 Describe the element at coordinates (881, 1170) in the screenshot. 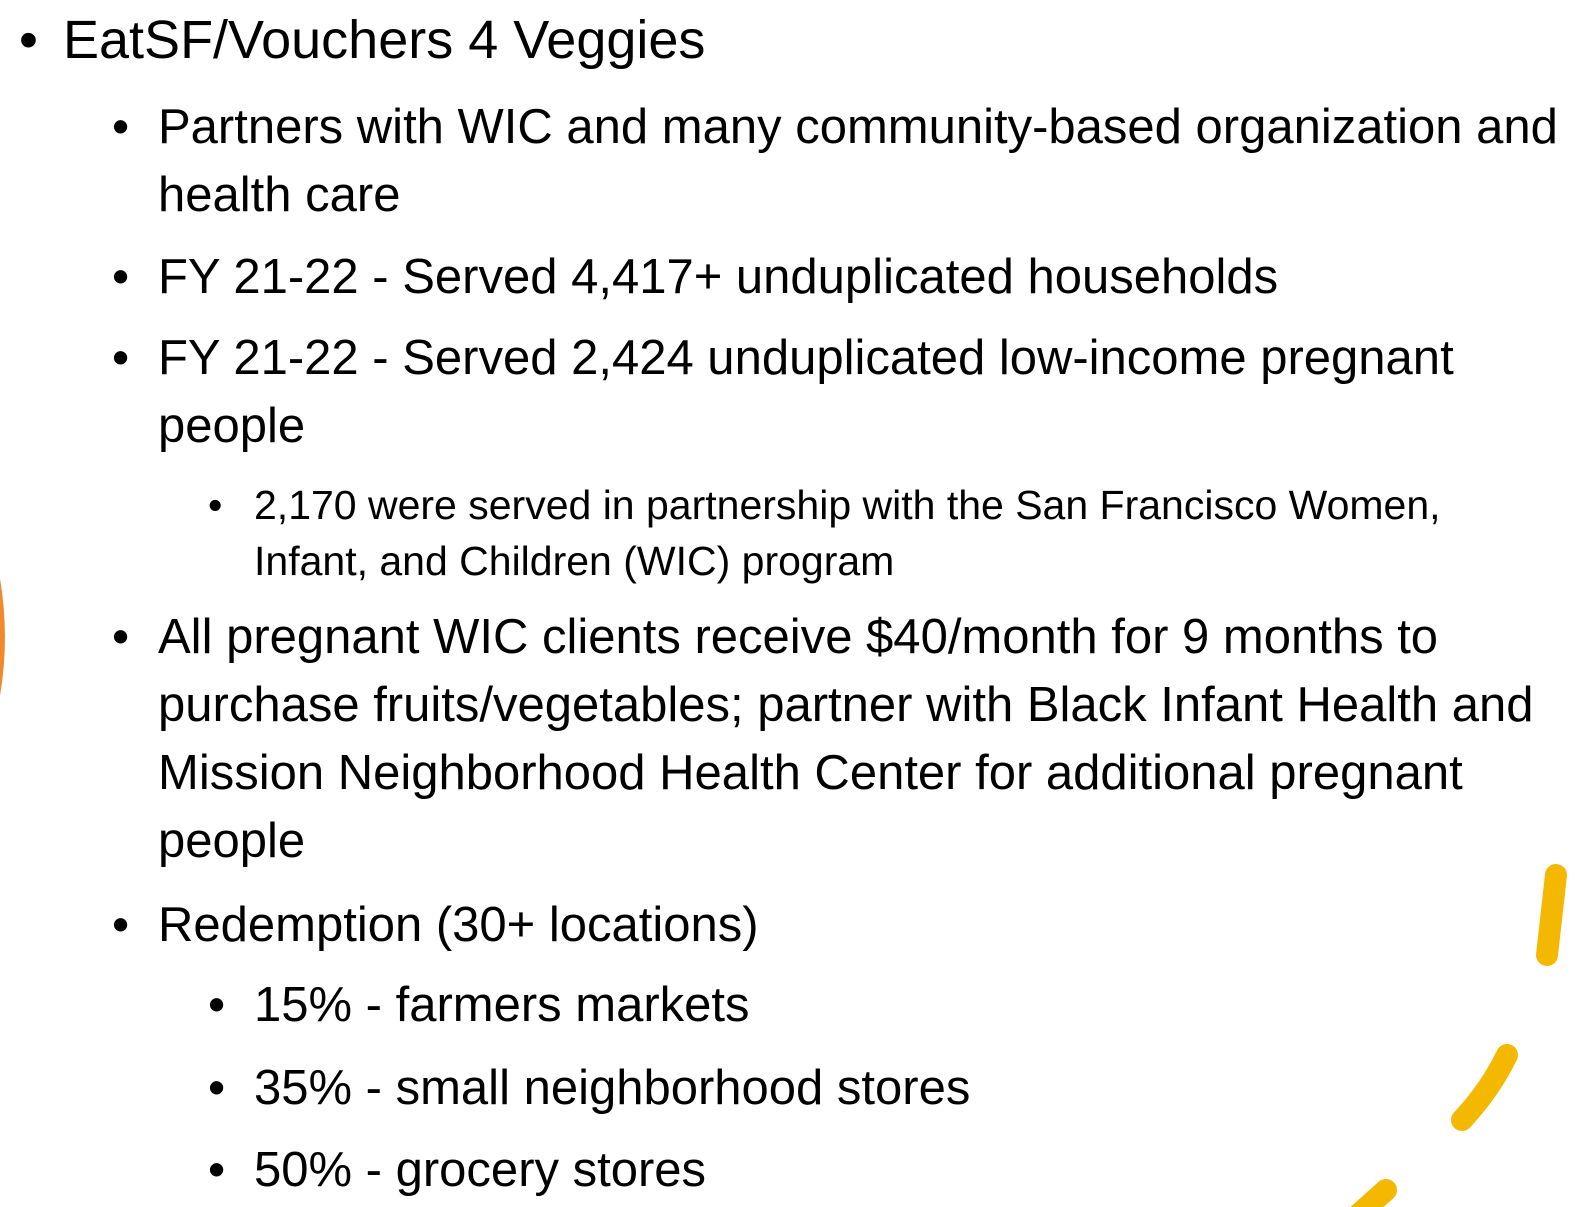

I see `bullet-item: 50% - grocery stores` at that location.